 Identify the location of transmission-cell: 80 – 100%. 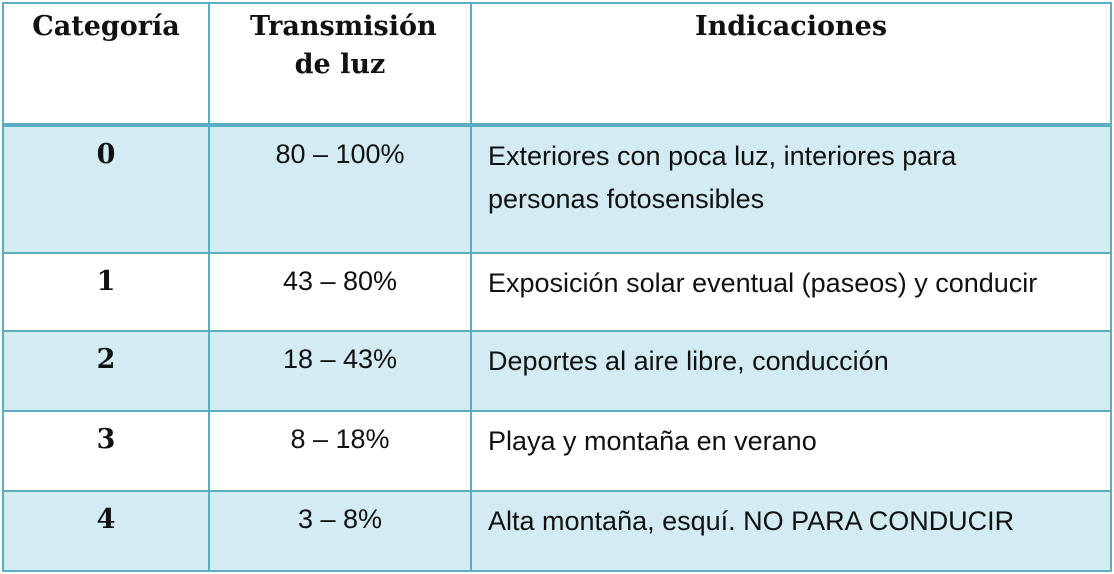
(340, 189).